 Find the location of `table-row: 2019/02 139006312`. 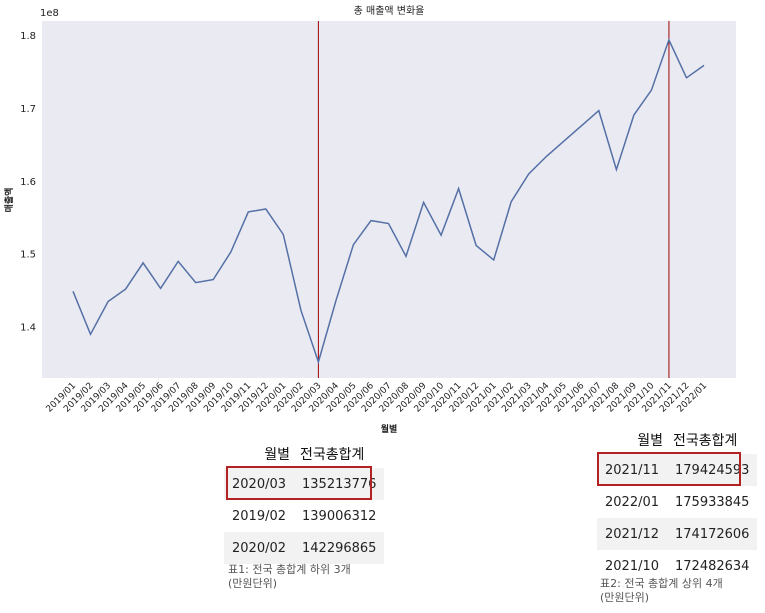

table-row: 2019/02 139006312 is located at coordinates (304, 516).